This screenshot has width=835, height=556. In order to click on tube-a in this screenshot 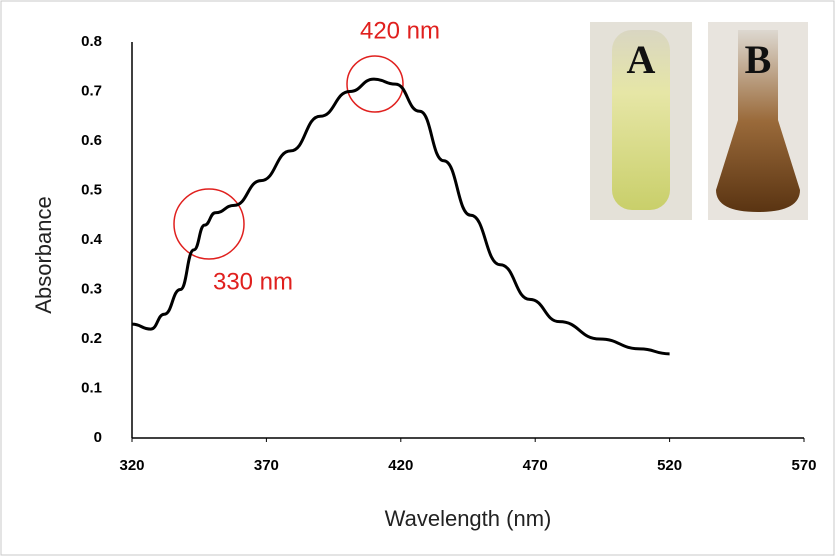, I will do `click(641, 120)`.